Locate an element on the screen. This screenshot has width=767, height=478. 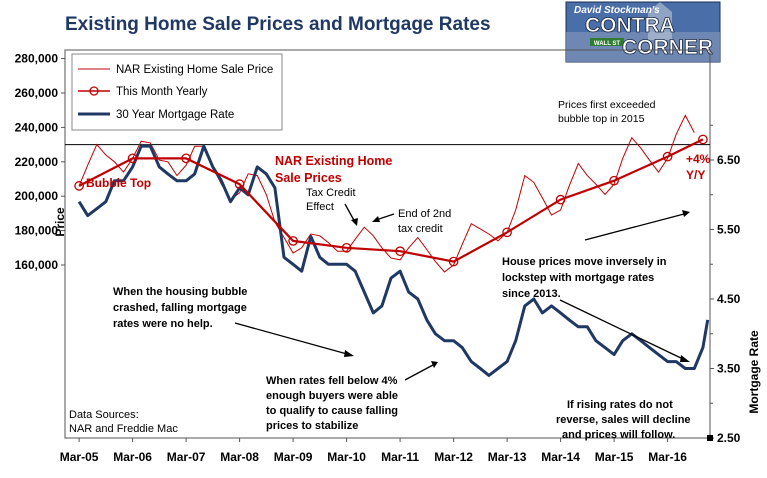
annotation-prices-exceeded-2: bubble top in 2015 is located at coordinates (601, 119).